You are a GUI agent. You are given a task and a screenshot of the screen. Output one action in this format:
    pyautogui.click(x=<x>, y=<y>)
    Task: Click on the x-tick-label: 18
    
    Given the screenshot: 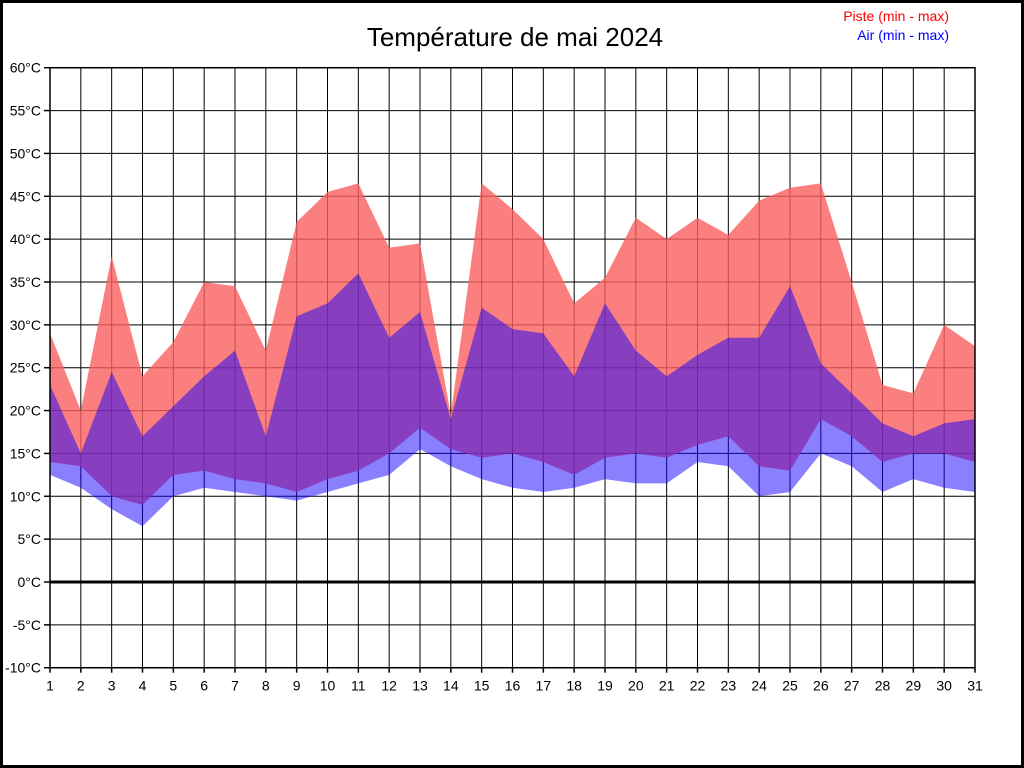 What is the action you would take?
    pyautogui.click(x=574, y=686)
    